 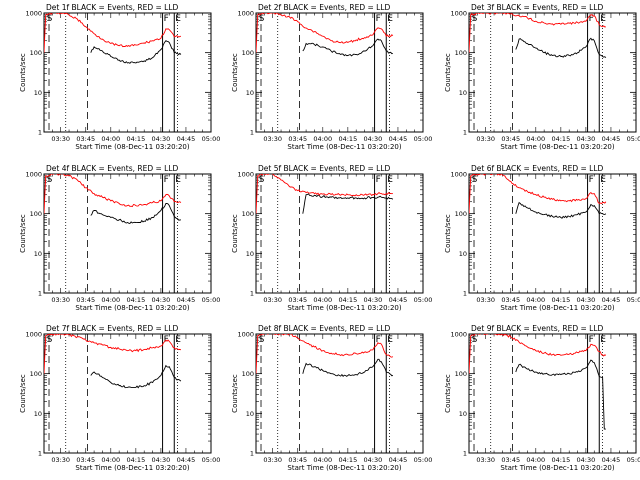 I want to click on panel-title: Det 9f BLACK = Events, RED = LLD, so click(x=537, y=328).